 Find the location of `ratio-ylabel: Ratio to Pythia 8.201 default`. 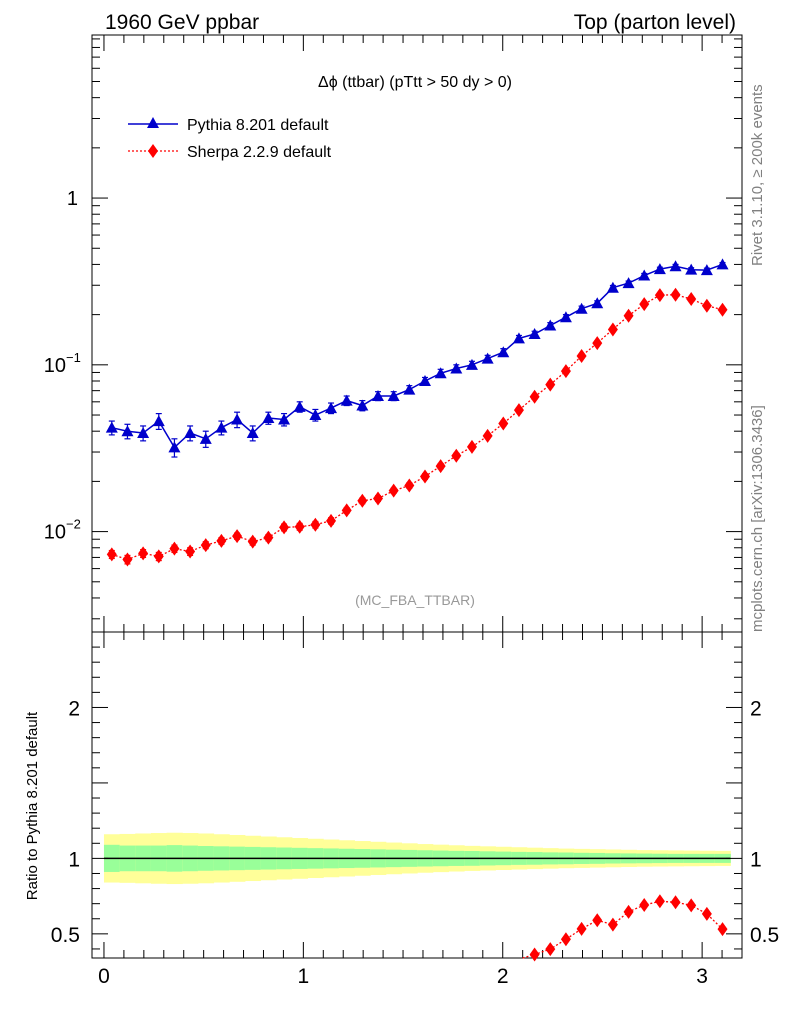

ratio-ylabel: Ratio to Pythia 8.201 default is located at coordinates (32, 805).